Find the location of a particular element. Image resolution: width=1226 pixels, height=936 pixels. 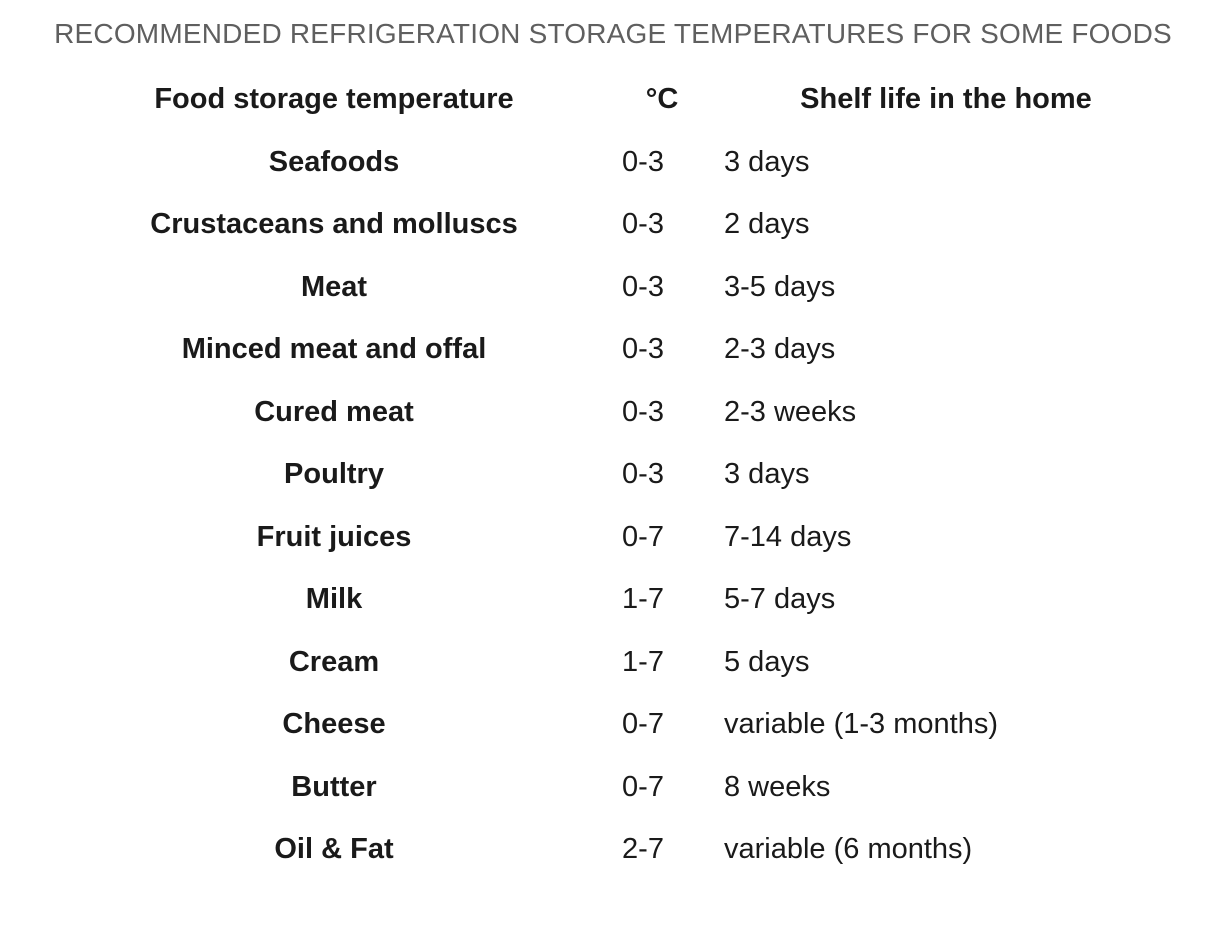

shelf-life-cell: variable (6 months) is located at coordinates (848, 849).